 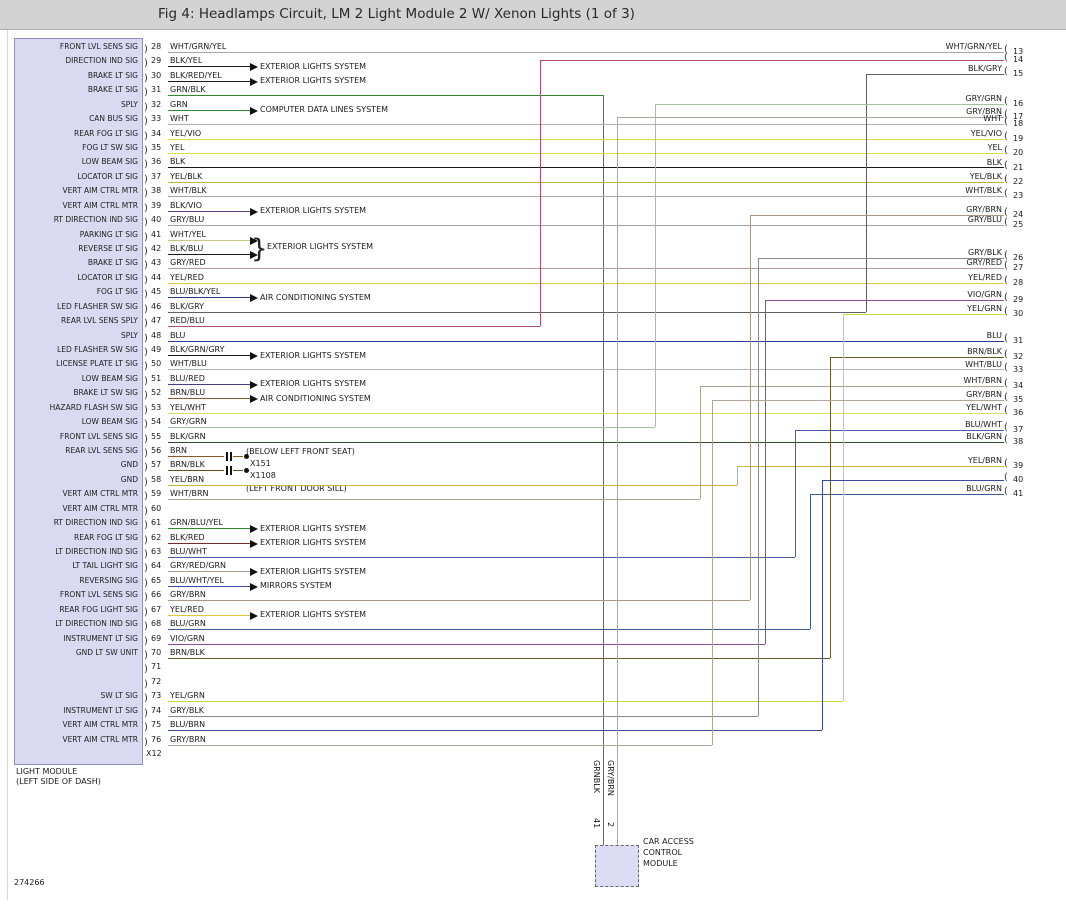 I want to click on left-pin-number: 71, so click(x=156, y=667).